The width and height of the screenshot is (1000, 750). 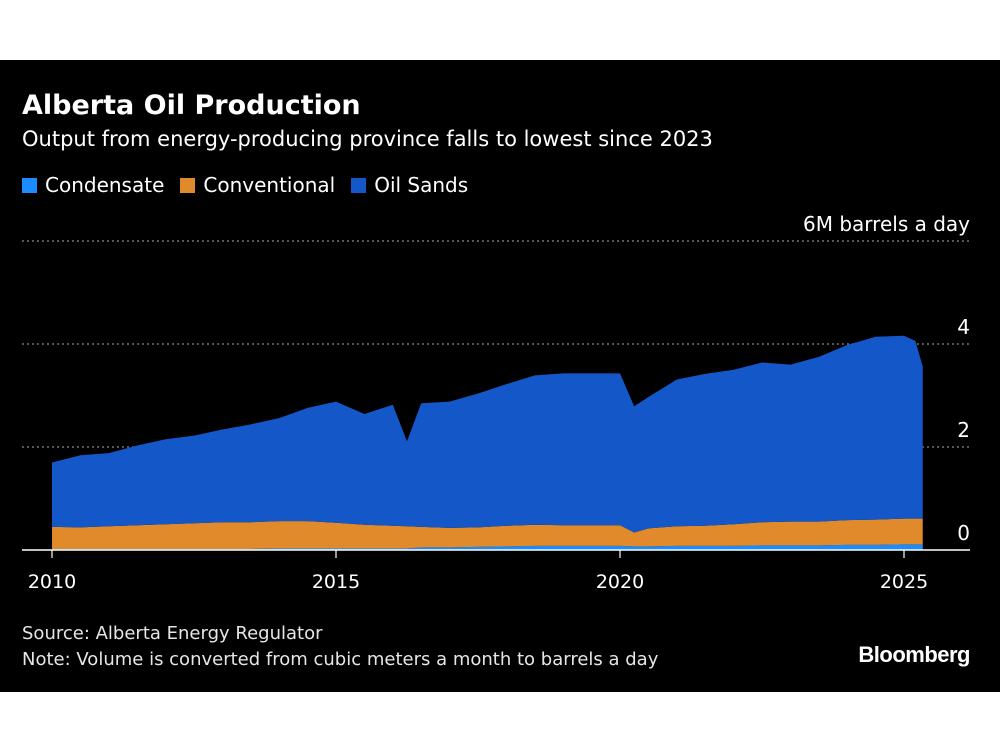 What do you see at coordinates (359, 185) in the screenshot?
I see `legend-swatch-oil-sands` at bounding box center [359, 185].